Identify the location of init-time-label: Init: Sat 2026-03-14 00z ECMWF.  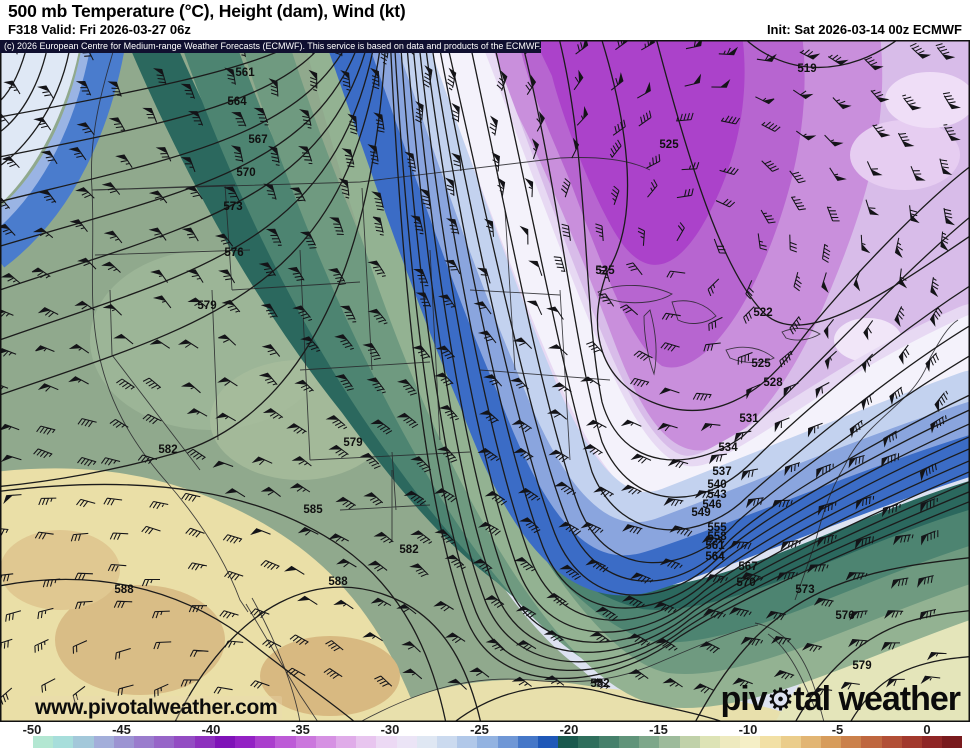
(864, 29).